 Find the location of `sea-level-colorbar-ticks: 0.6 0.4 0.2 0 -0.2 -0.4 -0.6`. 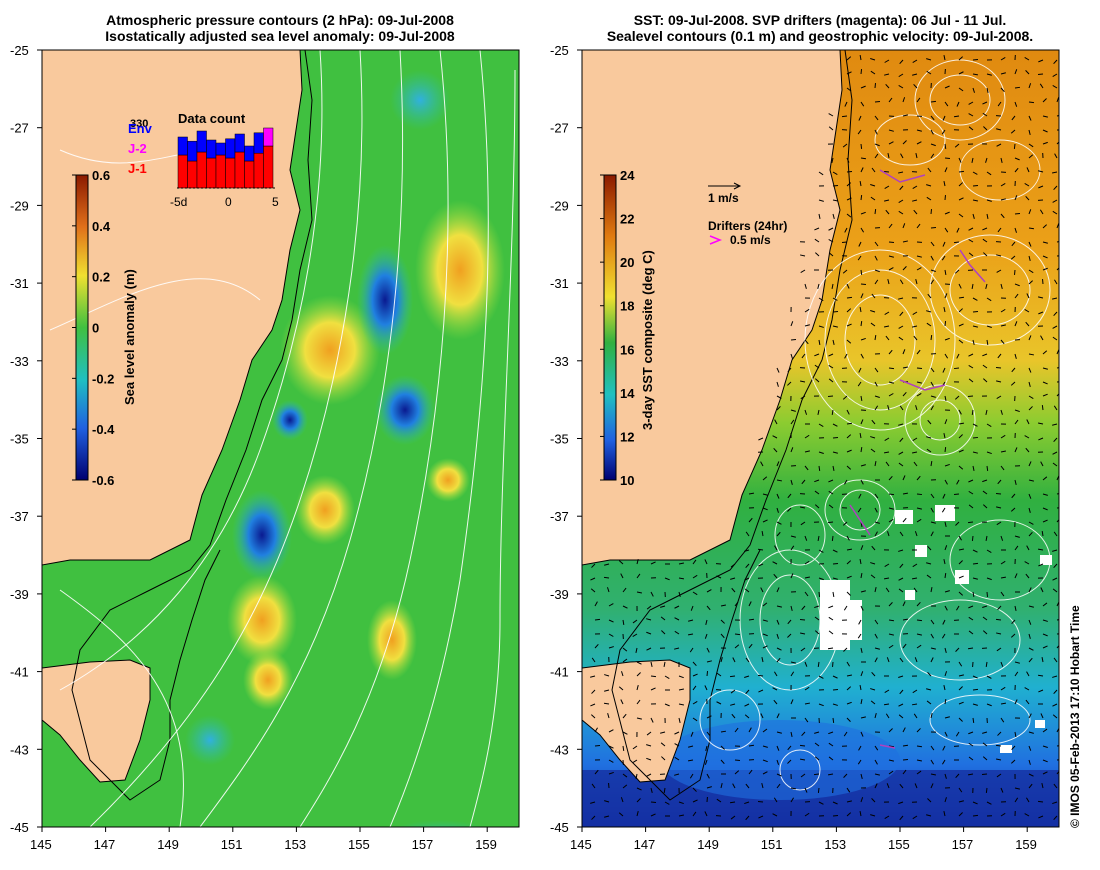

sea-level-colorbar-ticks: 0.6 0.4 0.2 0 -0.2 -0.4 -0.6 is located at coordinates (93, 328).